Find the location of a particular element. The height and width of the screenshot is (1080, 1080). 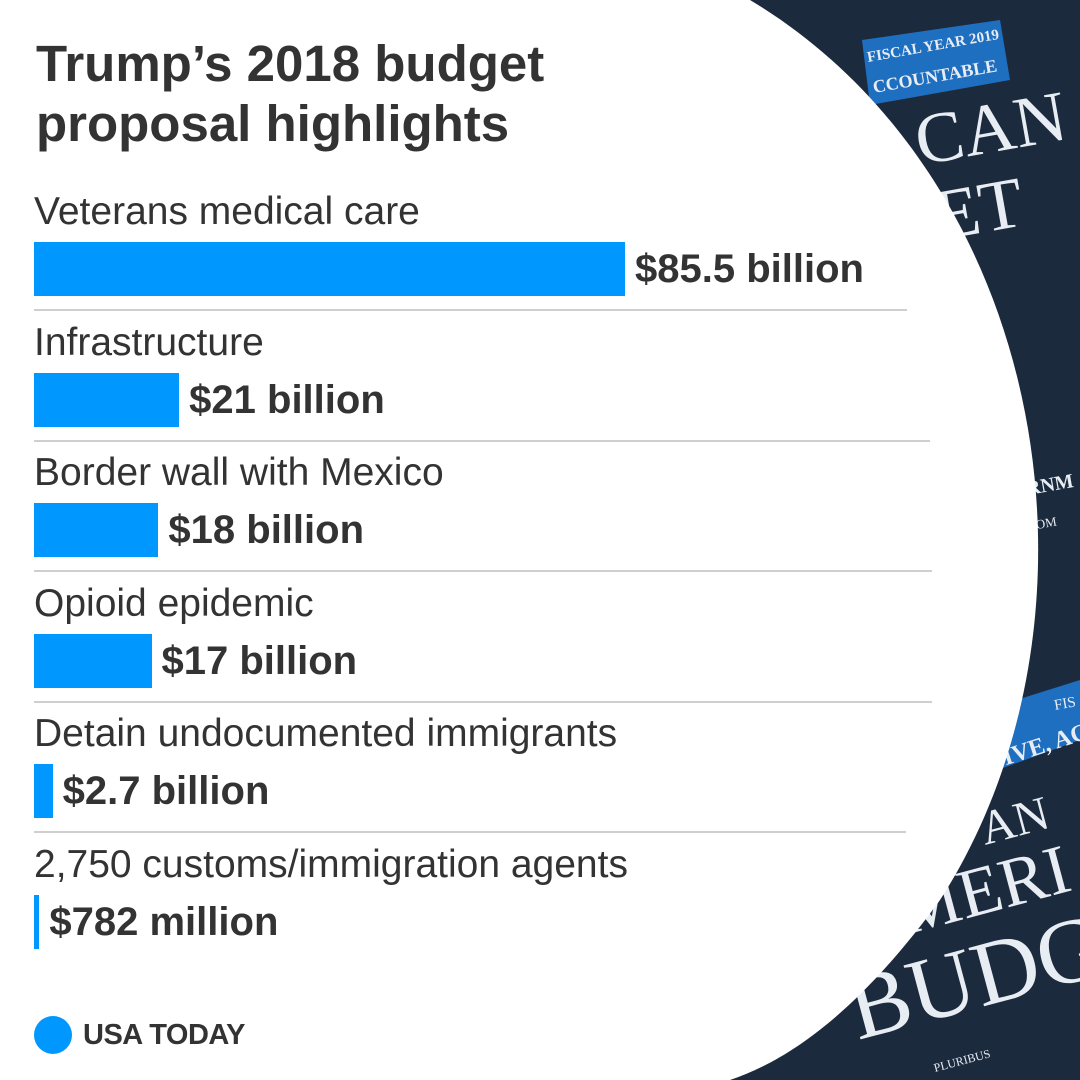

cover-fisc: FIS is located at coordinates (1065, 704).